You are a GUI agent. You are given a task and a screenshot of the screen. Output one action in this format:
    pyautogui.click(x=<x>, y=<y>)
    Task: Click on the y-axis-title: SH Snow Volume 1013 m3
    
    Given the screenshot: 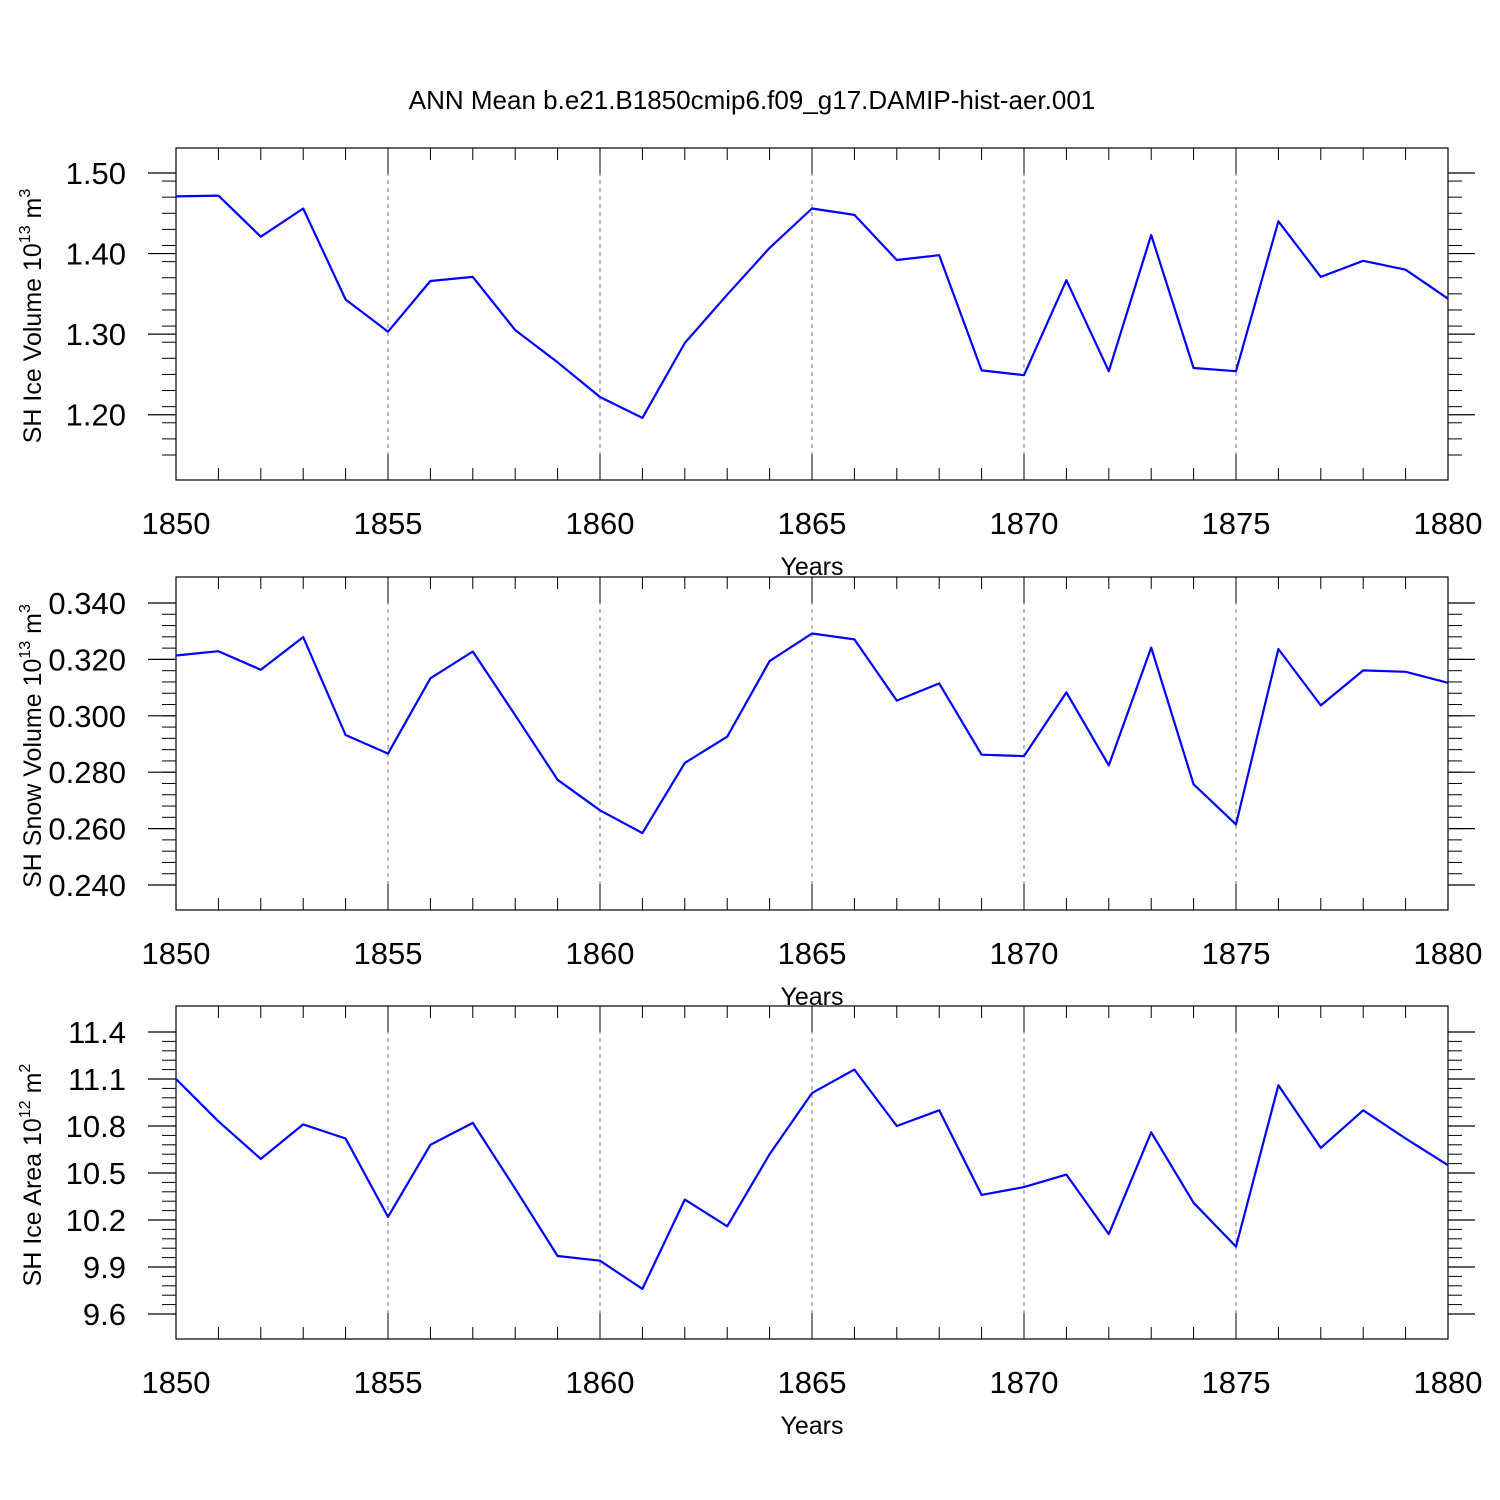 What is the action you would take?
    pyautogui.click(x=32, y=746)
    